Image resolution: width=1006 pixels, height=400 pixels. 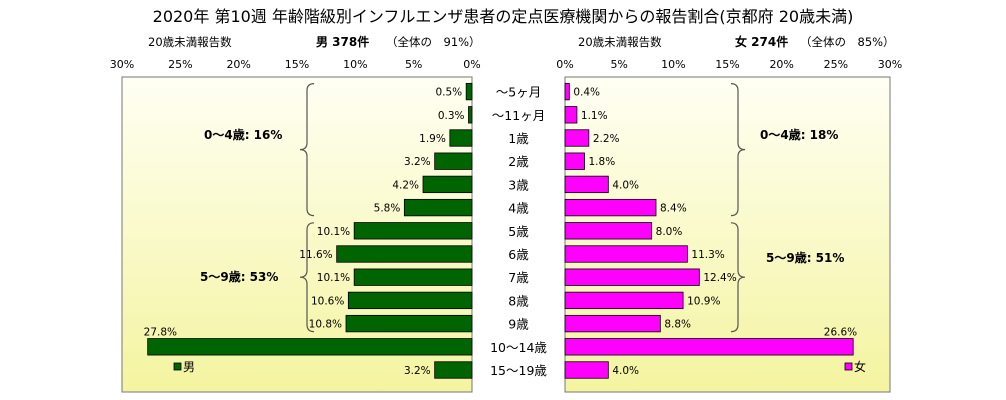 What do you see at coordinates (719, 278) in the screenshot?
I see `female-bar-label: 12.4%` at bounding box center [719, 278].